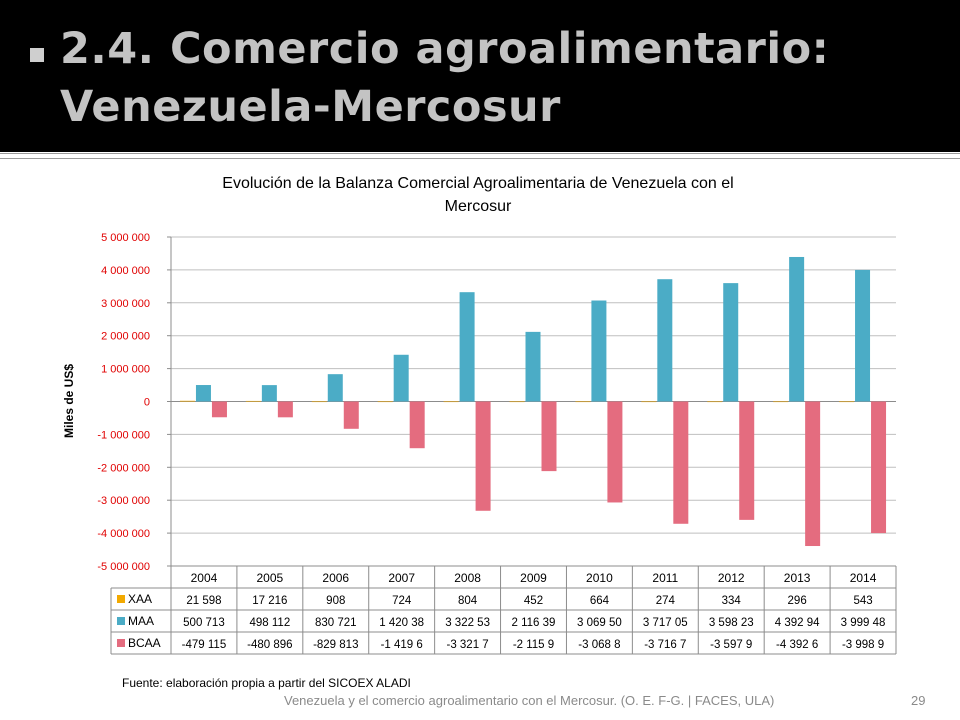 The height and width of the screenshot is (720, 960). What do you see at coordinates (665, 645) in the screenshot?
I see `table-value-bcaa: -3 716 7` at bounding box center [665, 645].